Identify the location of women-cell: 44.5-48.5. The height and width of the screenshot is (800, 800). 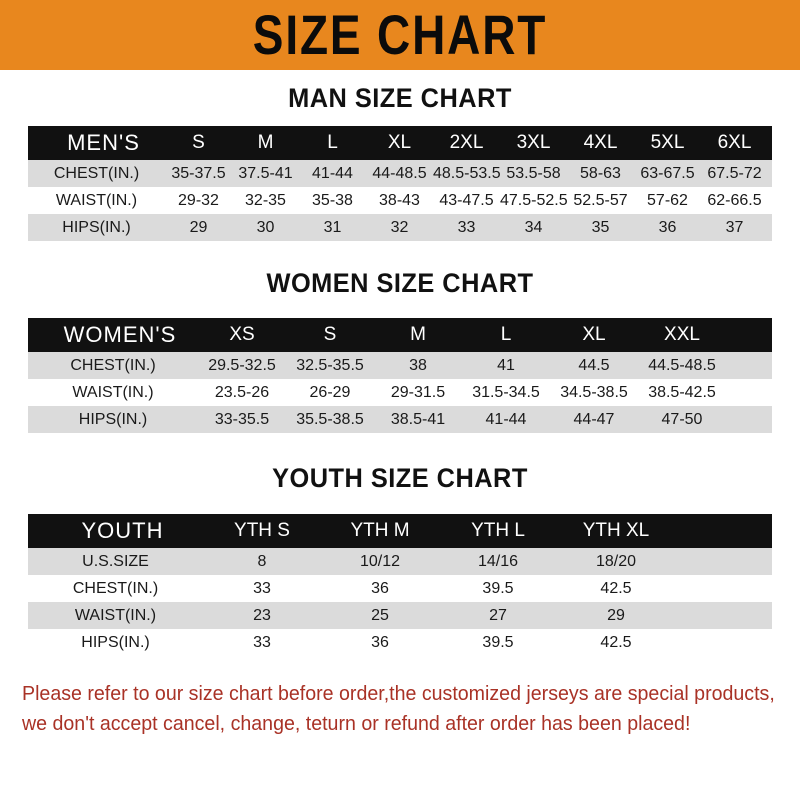
(682, 365).